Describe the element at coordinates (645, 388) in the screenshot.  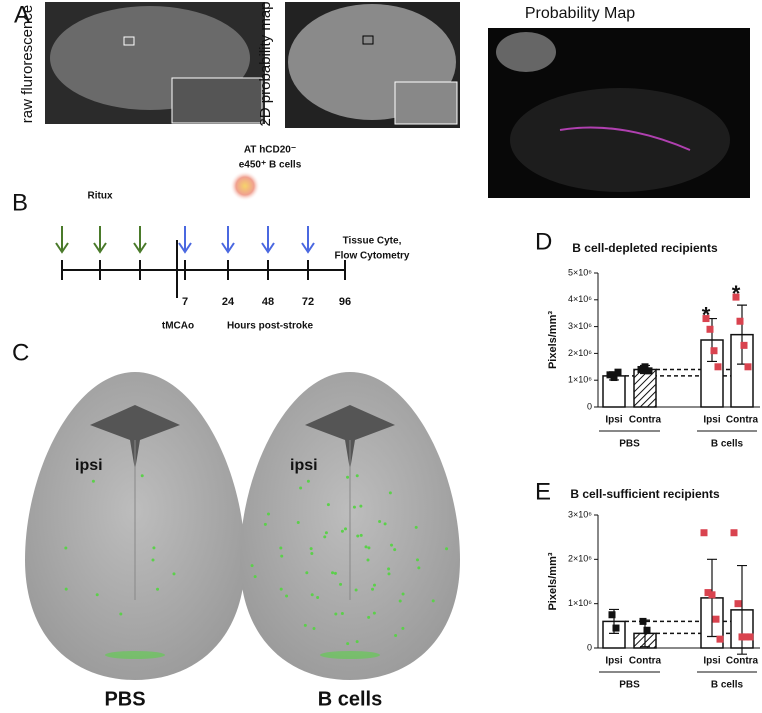
I see `bar` at that location.